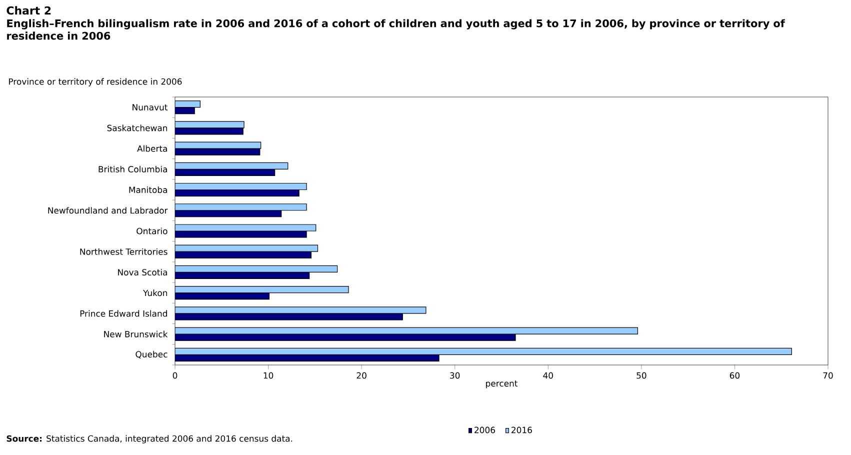  What do you see at coordinates (361, 375) in the screenshot?
I see `x-tick-label: 20` at bounding box center [361, 375].